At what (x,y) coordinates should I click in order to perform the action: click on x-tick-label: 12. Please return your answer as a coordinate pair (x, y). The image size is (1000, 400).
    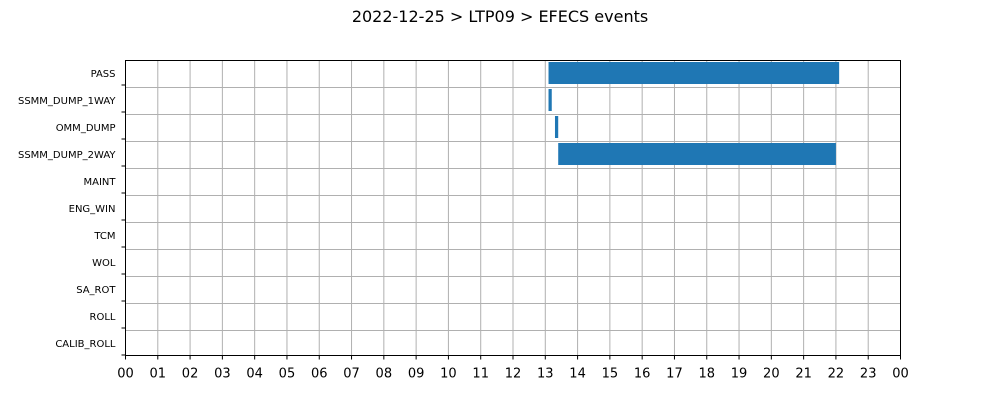
    Looking at the image, I should click on (513, 374).